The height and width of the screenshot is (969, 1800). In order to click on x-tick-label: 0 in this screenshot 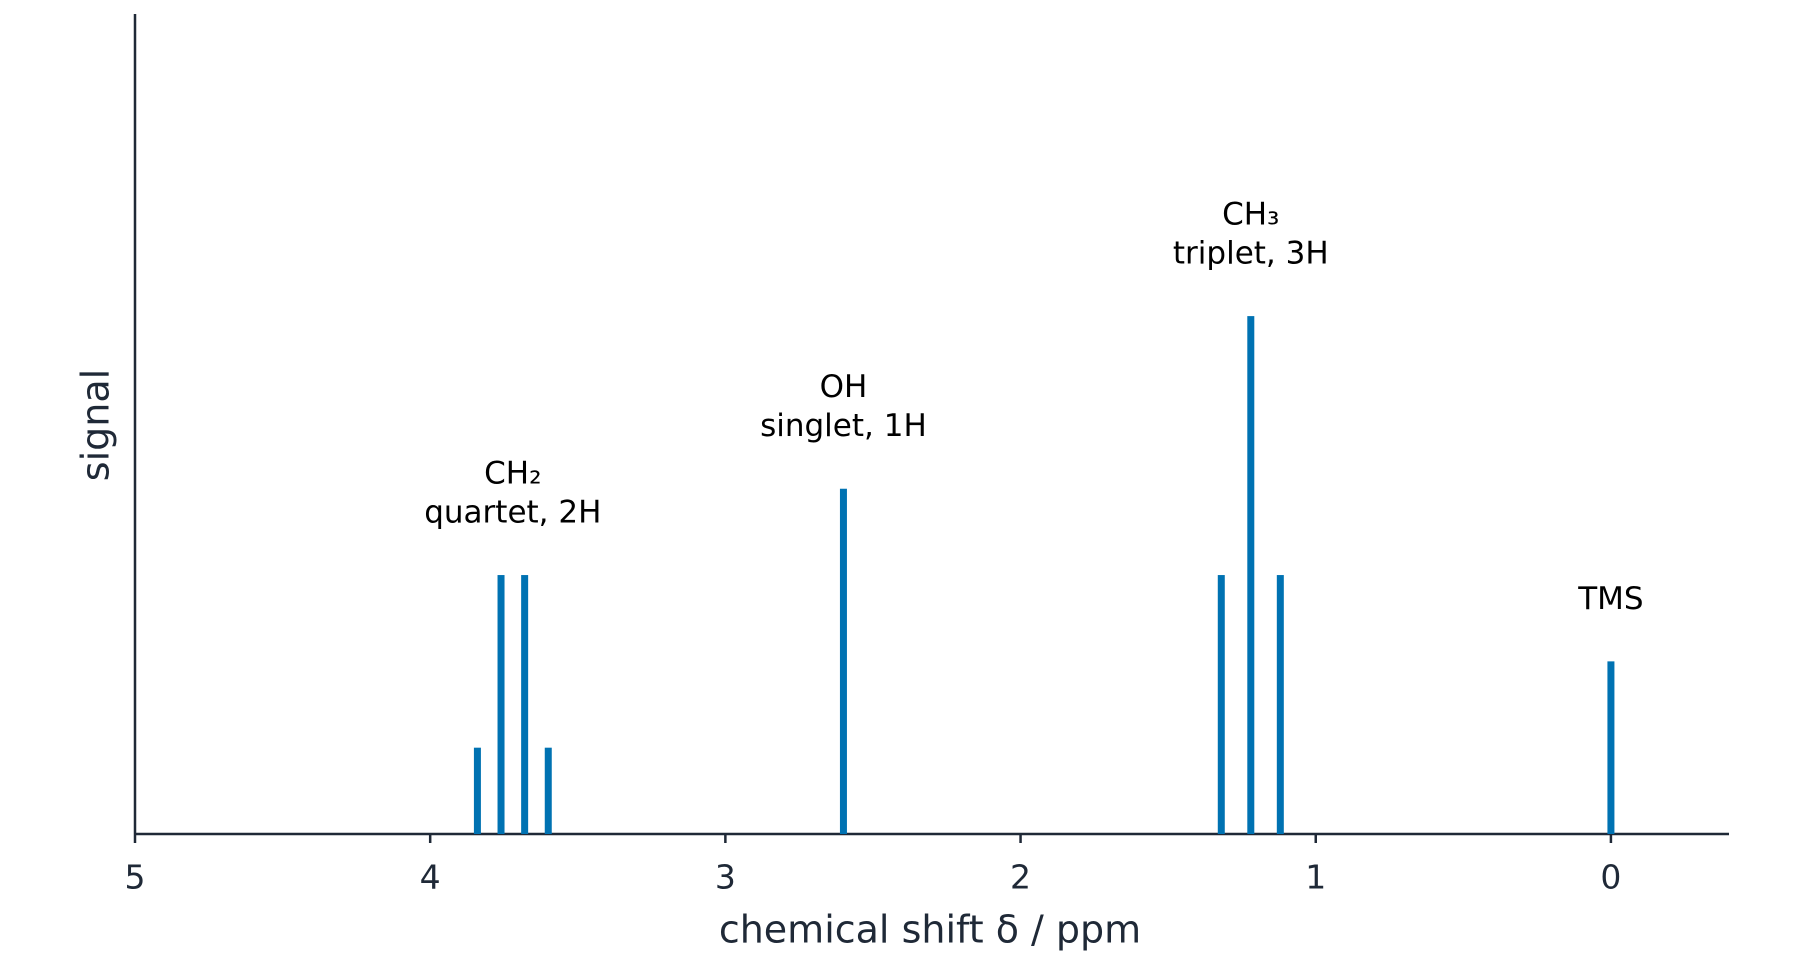, I will do `click(1610, 877)`.